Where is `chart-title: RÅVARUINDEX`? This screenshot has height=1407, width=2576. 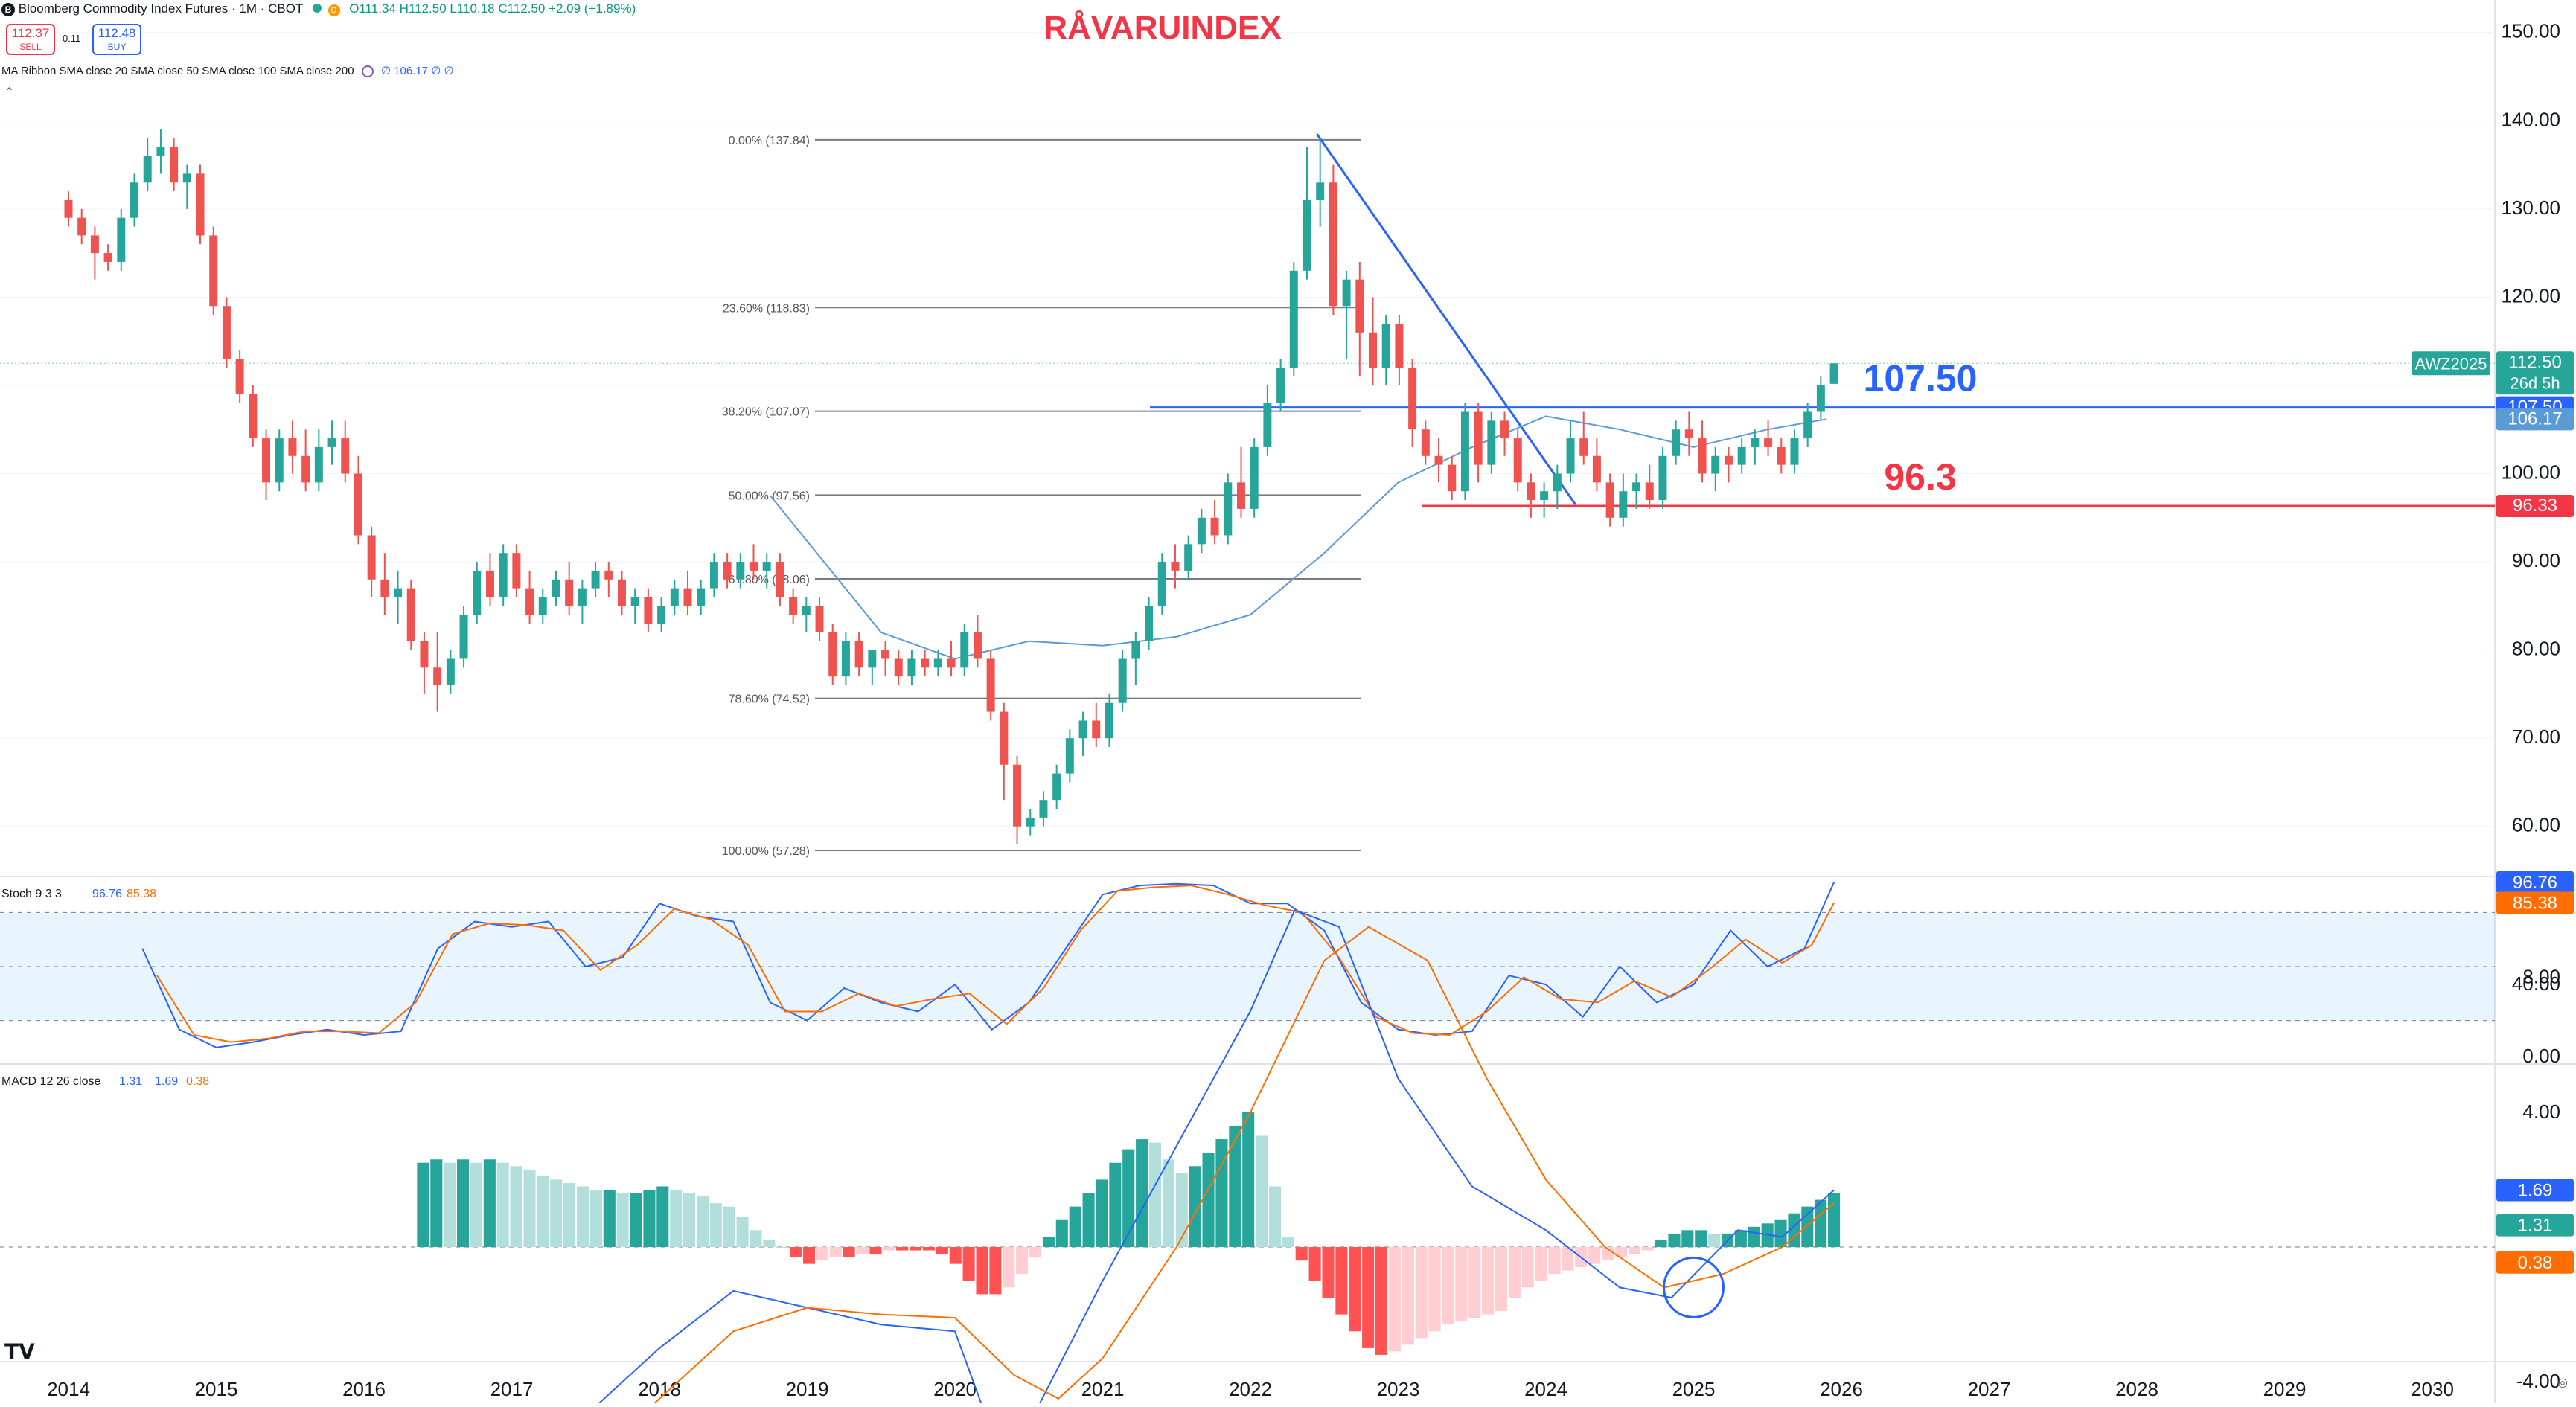
chart-title: RÅVARUINDEX is located at coordinates (1162, 28).